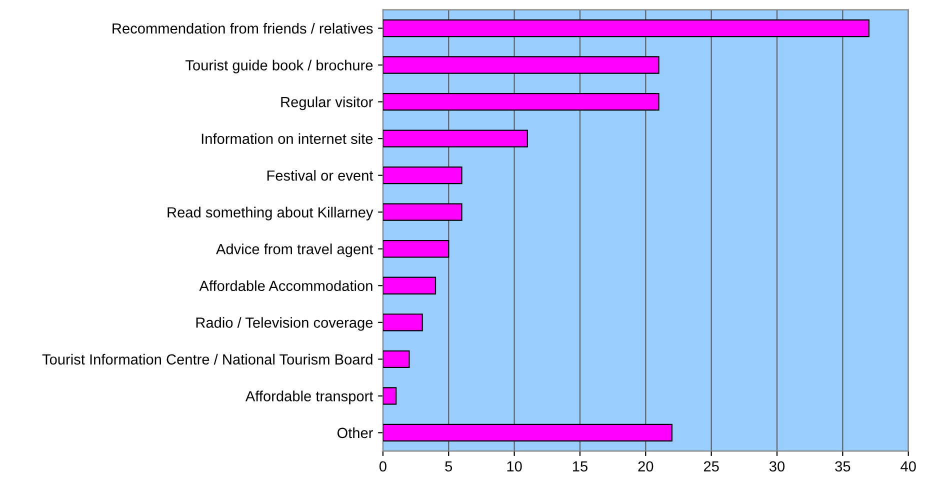  Describe the element at coordinates (646, 466) in the screenshot. I see `x-tick-label: 20` at that location.